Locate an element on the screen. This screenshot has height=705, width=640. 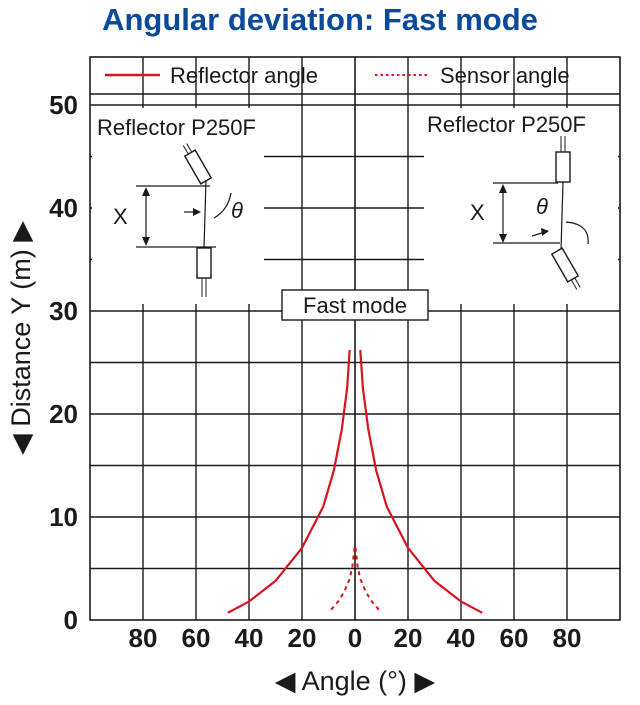
inset-right-x-label: X is located at coordinates (477, 212).